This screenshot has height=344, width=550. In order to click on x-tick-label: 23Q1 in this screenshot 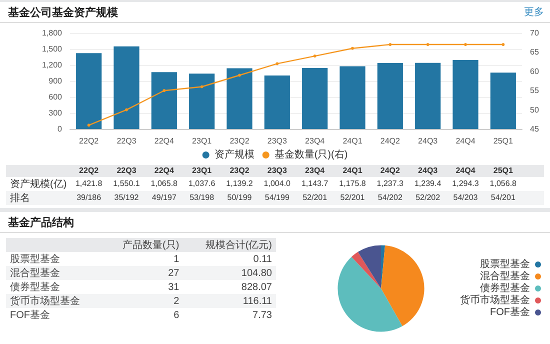, I will do `click(202, 141)`.